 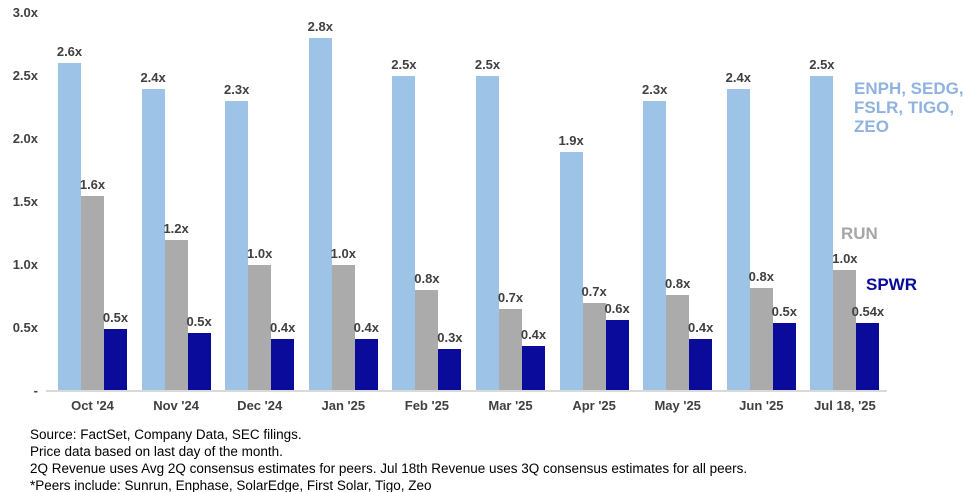 What do you see at coordinates (427, 405) in the screenshot?
I see `x-axis-label: Feb '25` at bounding box center [427, 405].